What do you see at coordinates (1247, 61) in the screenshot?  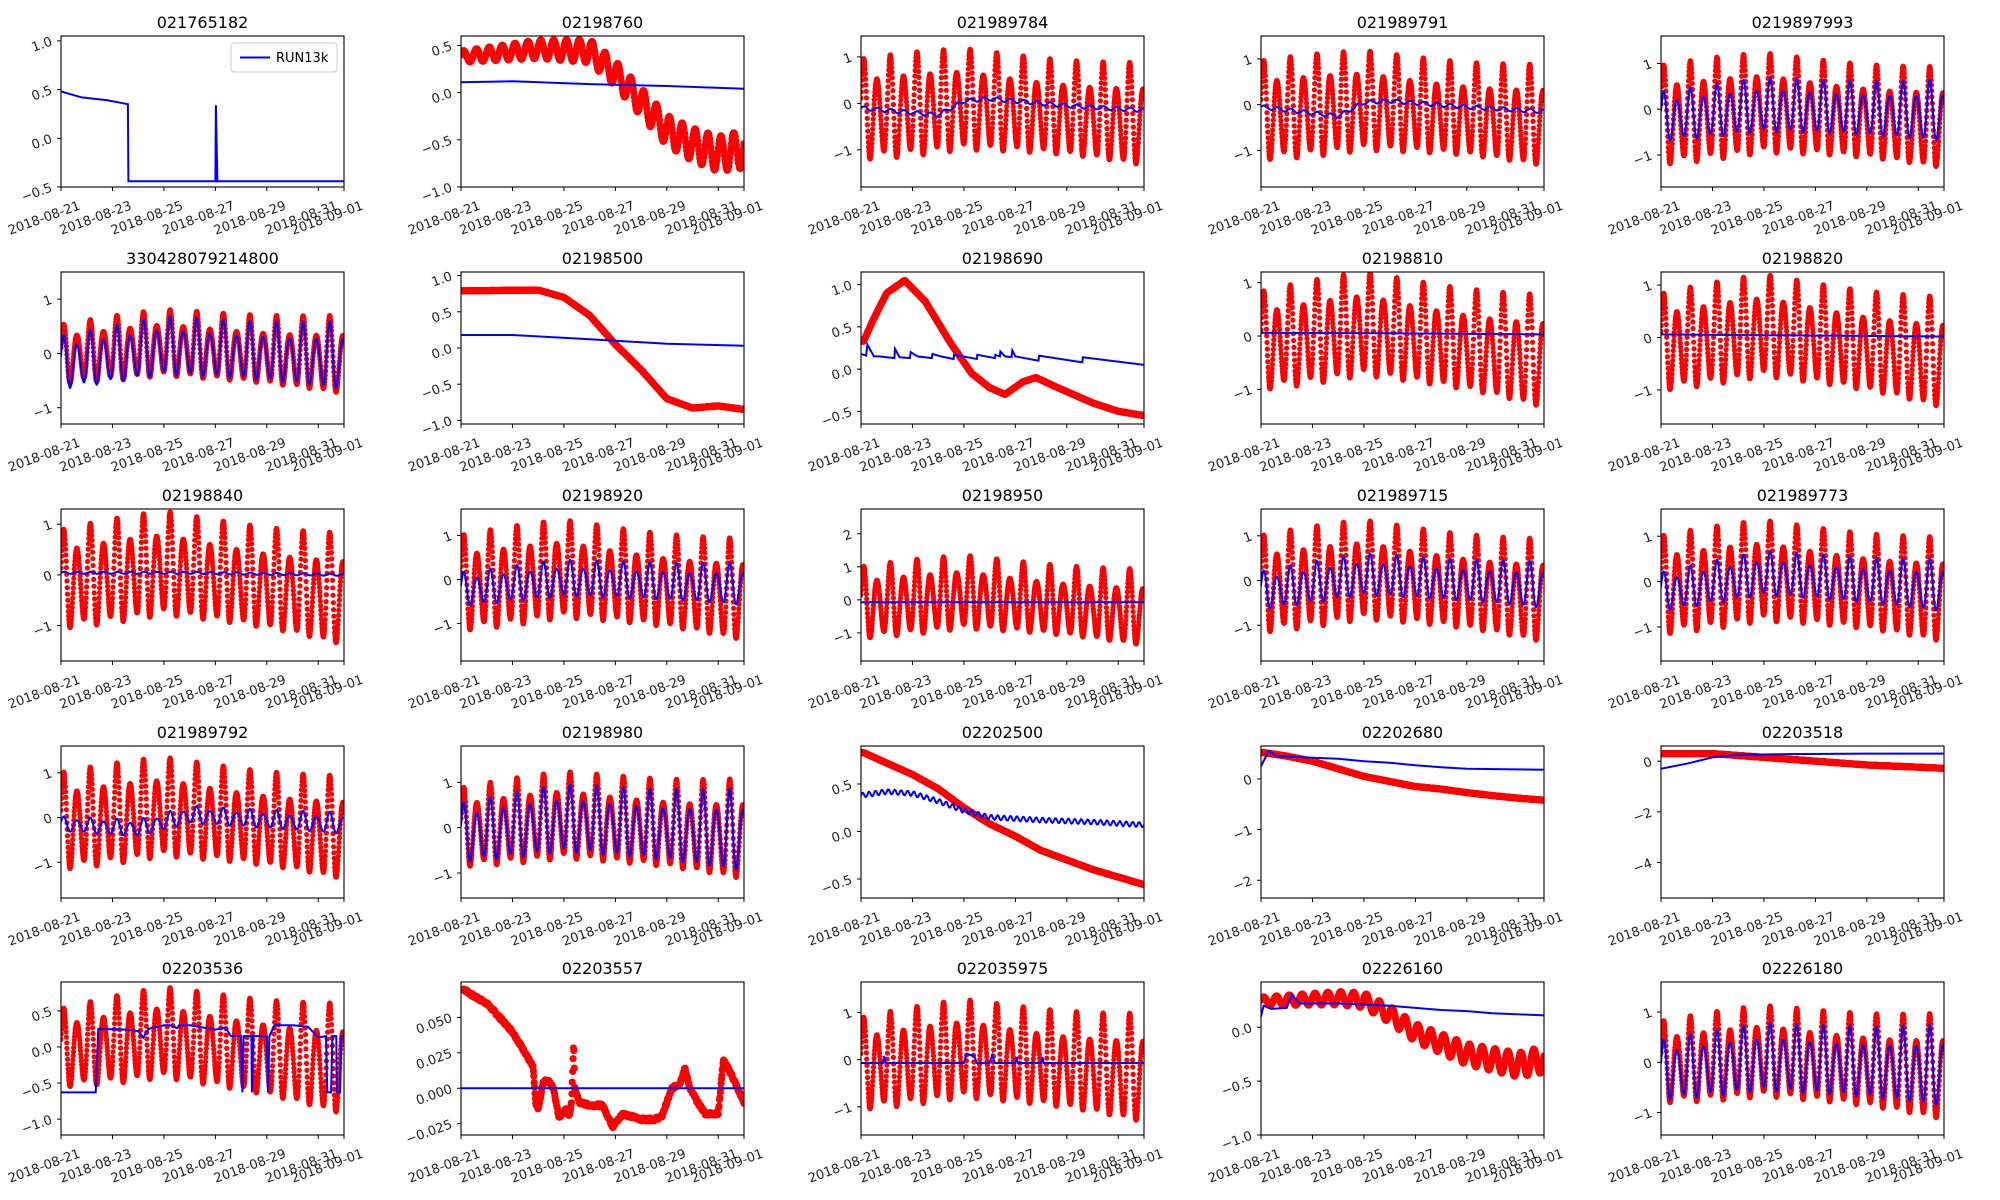 I see `y-tick-label: 1` at bounding box center [1247, 61].